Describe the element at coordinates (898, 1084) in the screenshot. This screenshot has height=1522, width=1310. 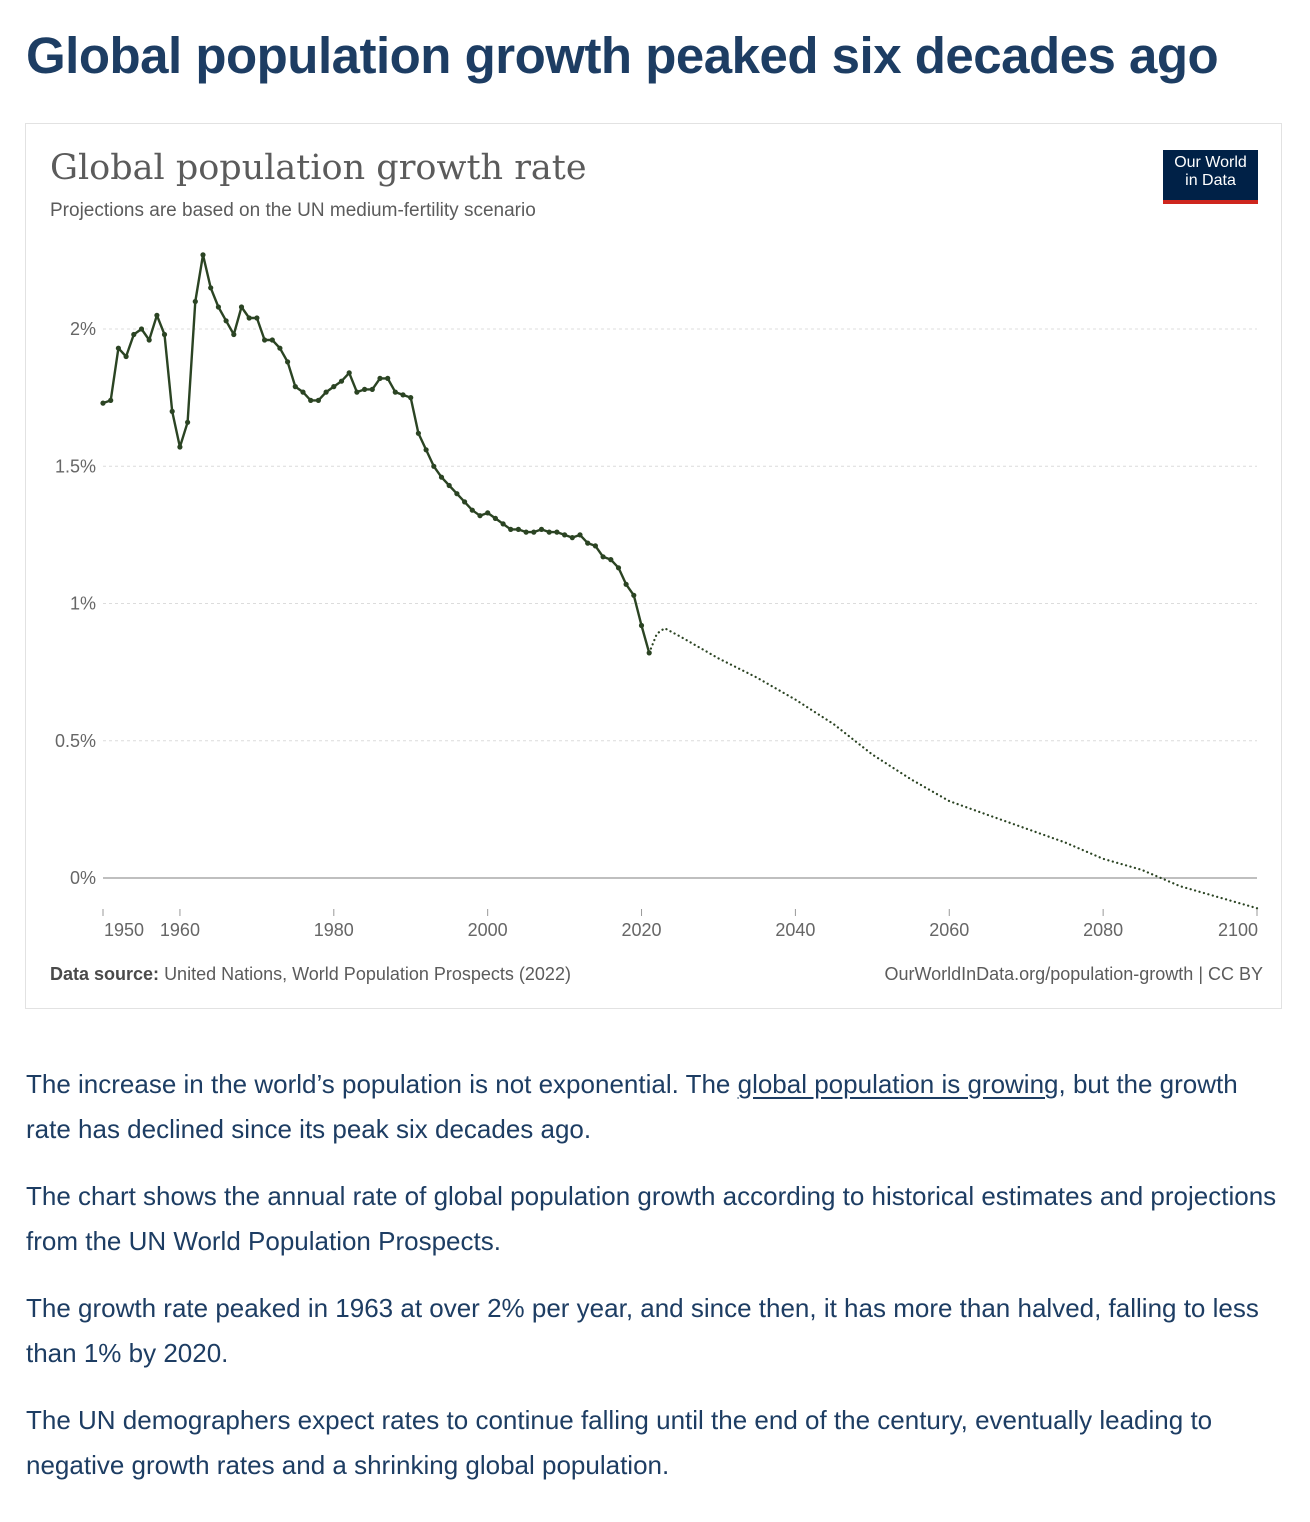
I see `global-population-link: global population is growing` at that location.